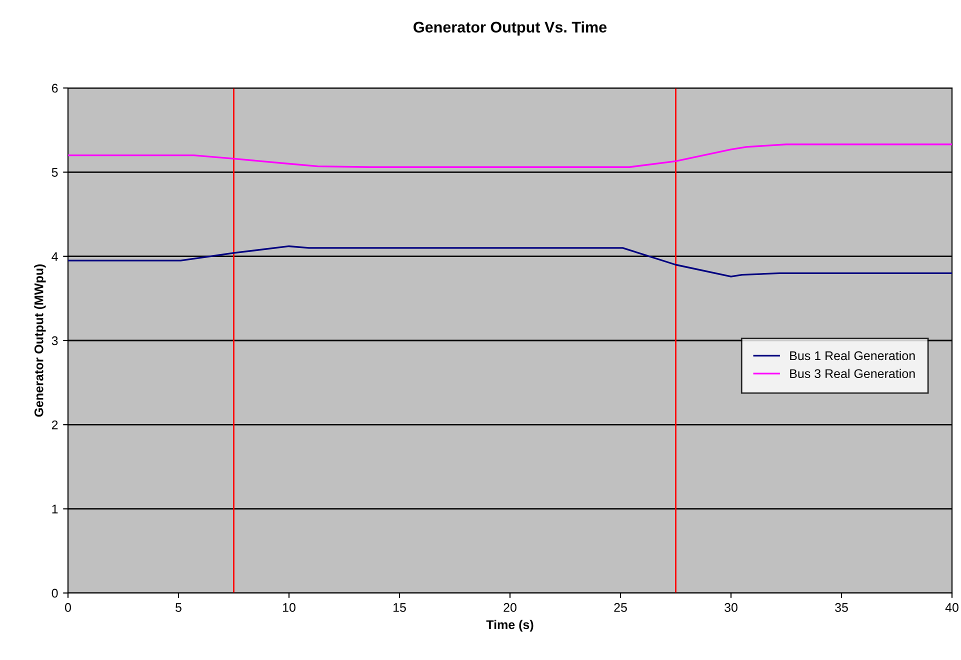 The image size is (961, 660). I want to click on y-tick-label: 1, so click(55, 509).